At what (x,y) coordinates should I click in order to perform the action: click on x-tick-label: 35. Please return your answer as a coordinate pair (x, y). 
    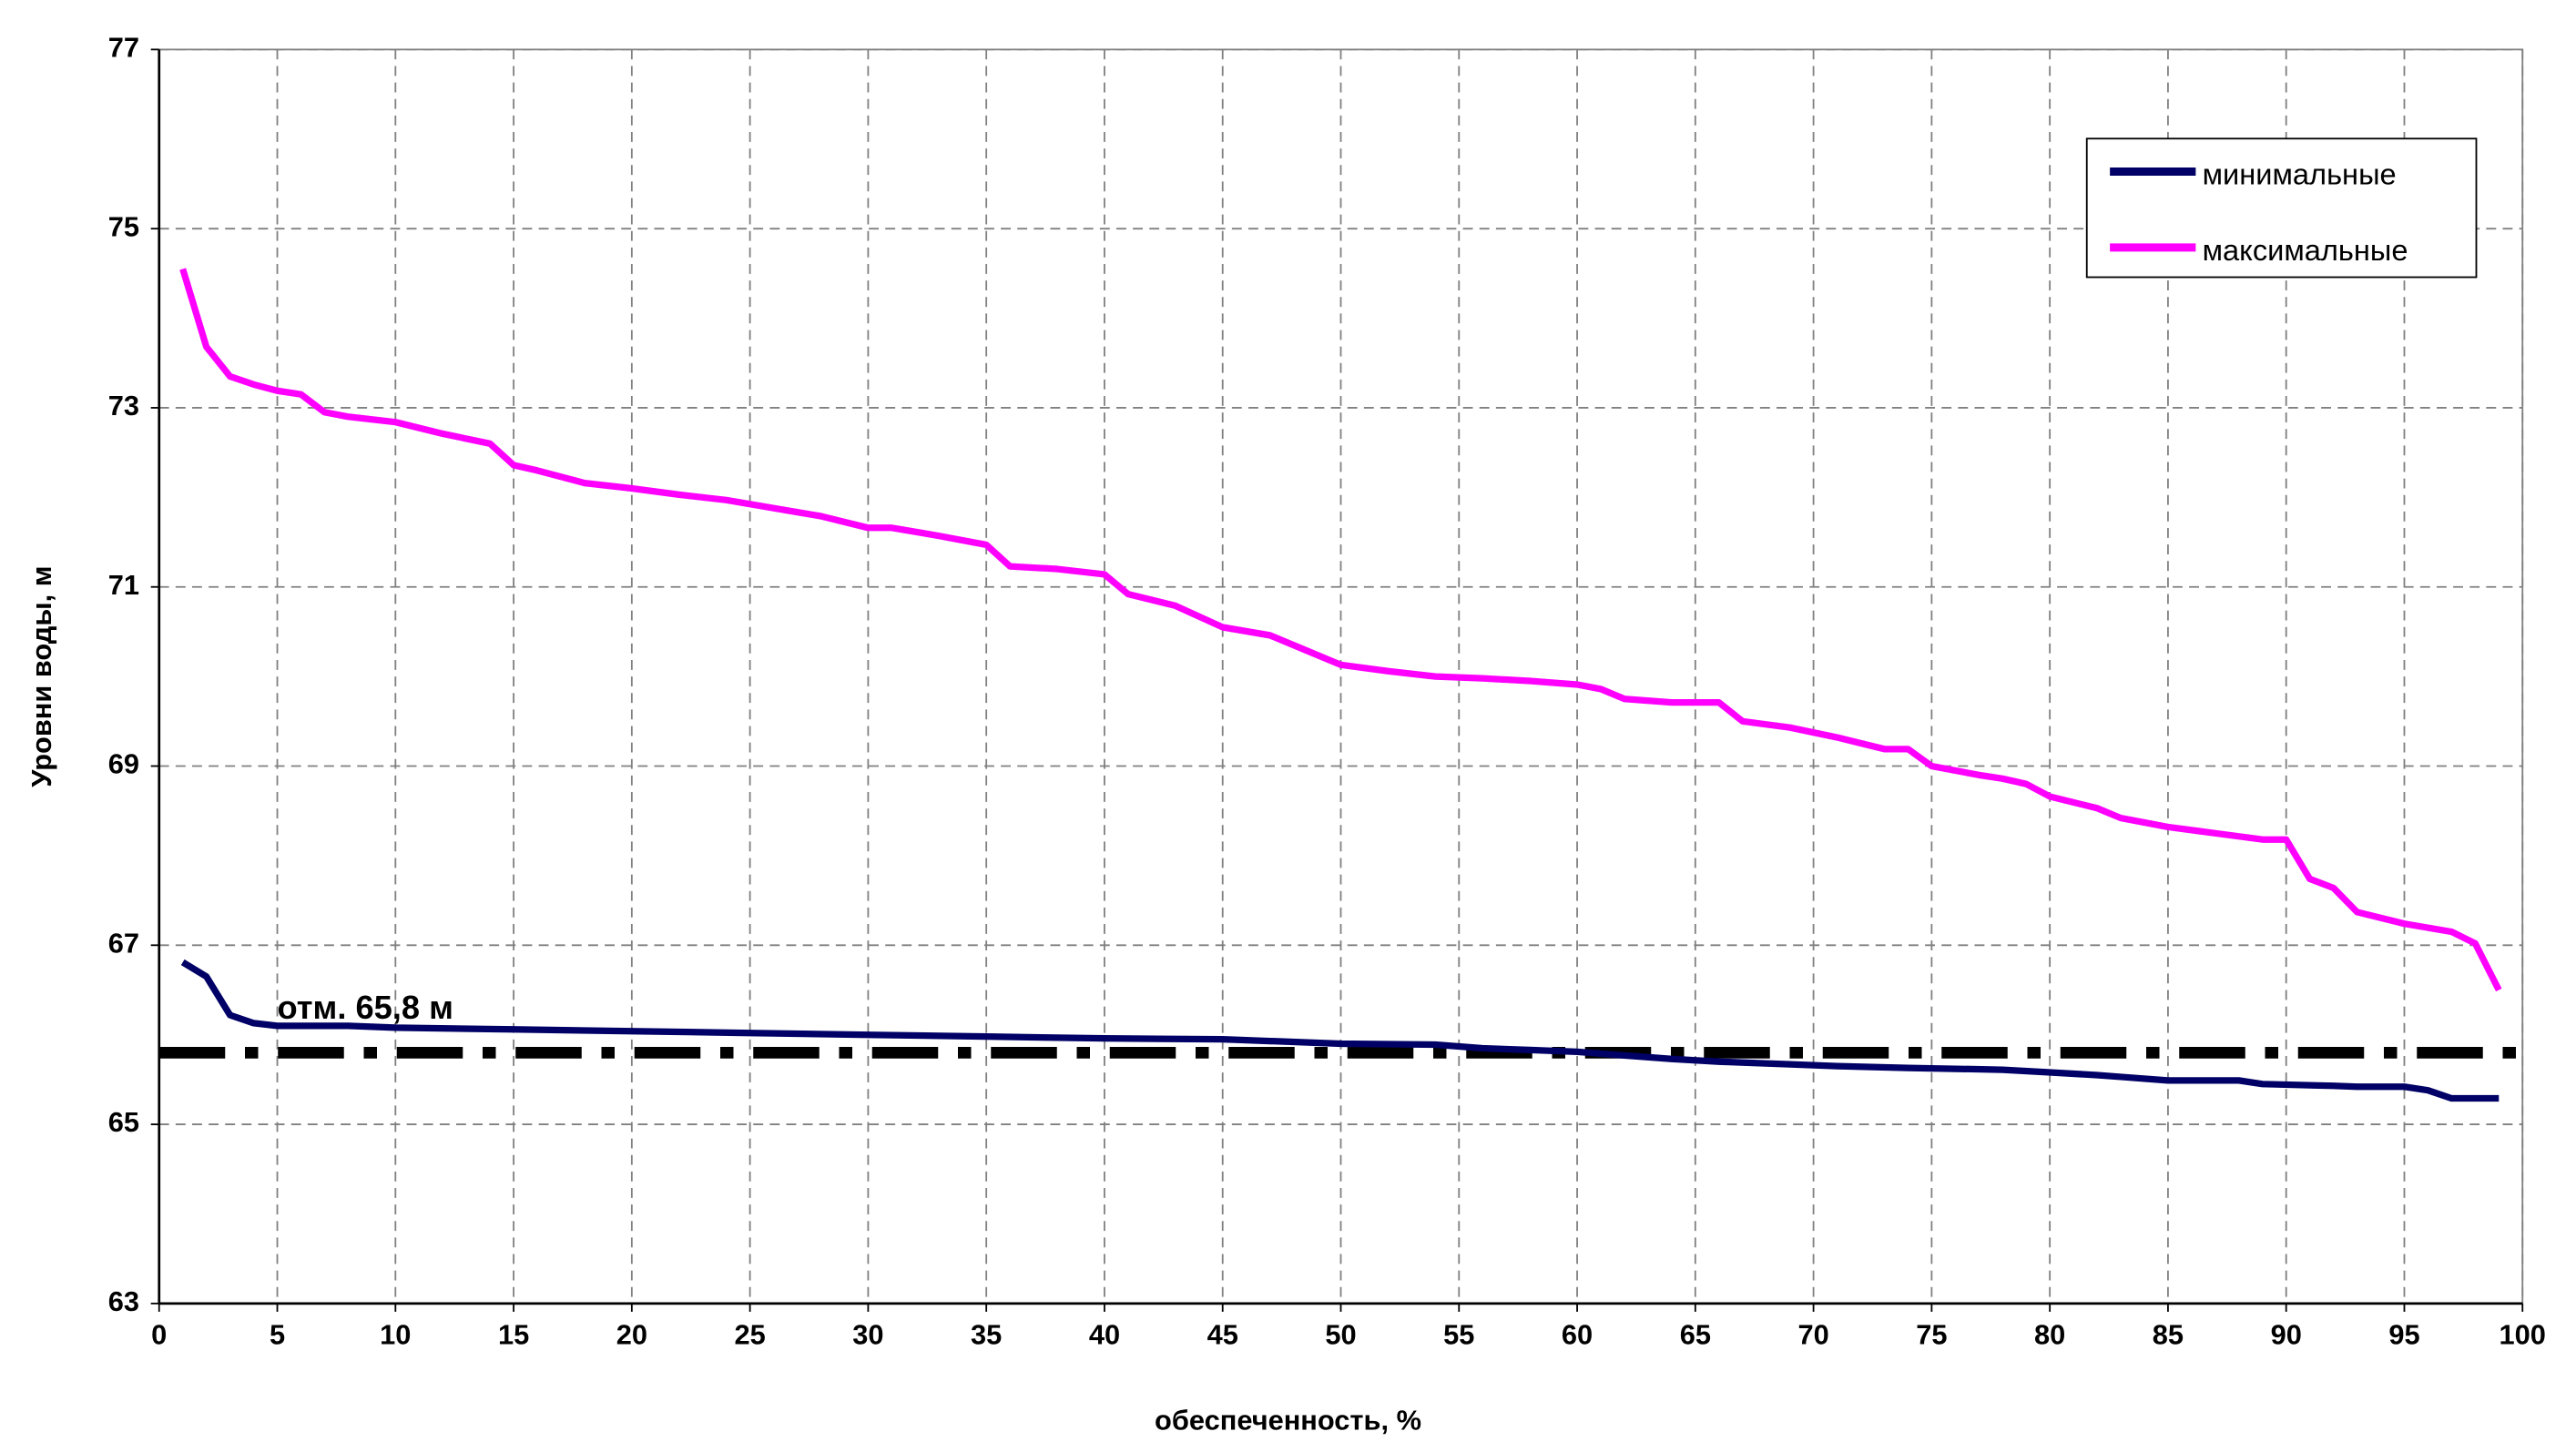
    Looking at the image, I should click on (986, 1334).